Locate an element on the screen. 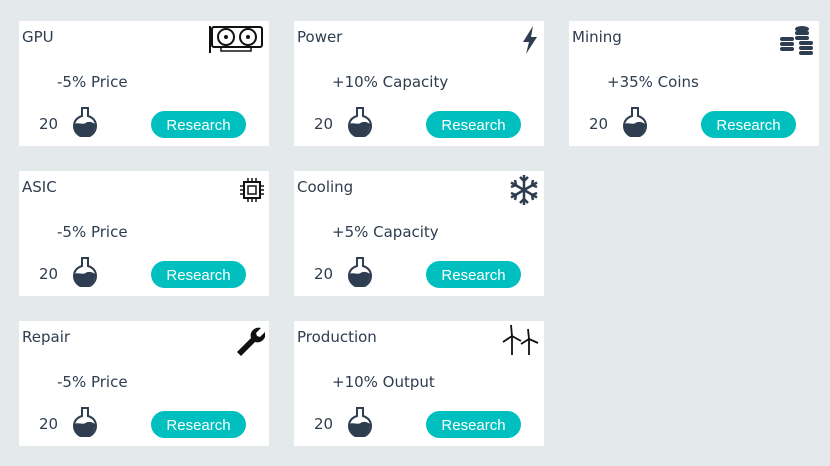 The height and width of the screenshot is (466, 830). card-title: Power is located at coordinates (320, 37).